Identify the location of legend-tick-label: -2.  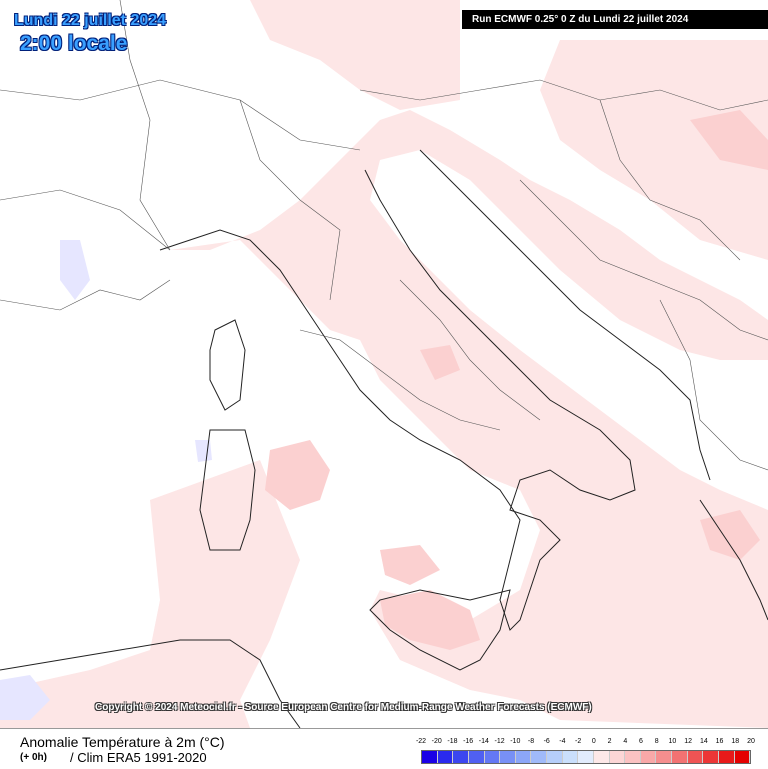
(578, 741).